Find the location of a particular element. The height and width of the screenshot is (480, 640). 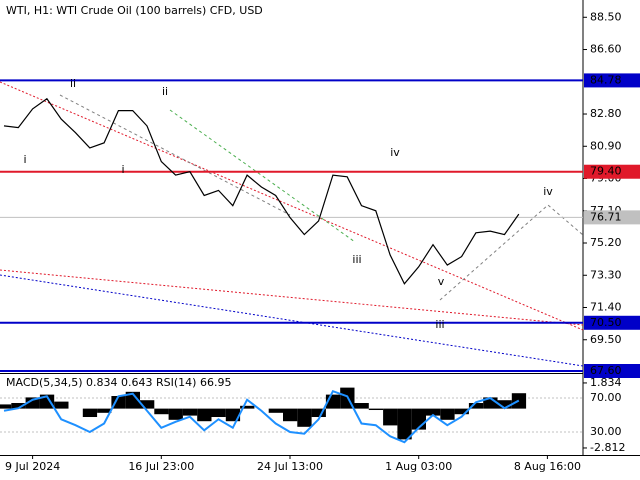

y-tick-label: 73.30 is located at coordinates (606, 274).